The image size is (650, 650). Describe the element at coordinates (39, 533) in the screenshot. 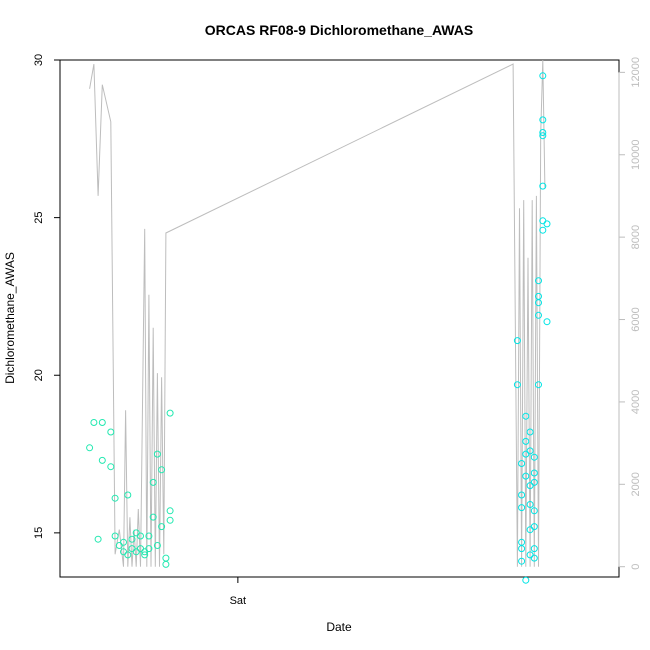

I see `y-tick-label: 15` at that location.